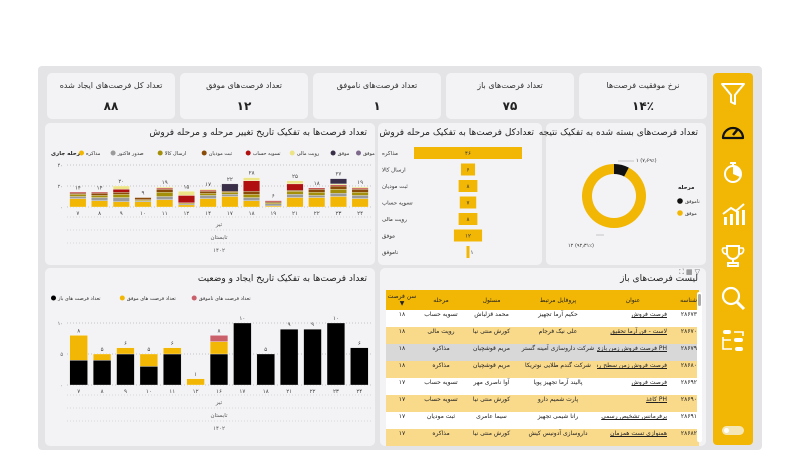  What do you see at coordinates (61, 208) in the screenshot?
I see `y-tick-label: ۰` at bounding box center [61, 208].